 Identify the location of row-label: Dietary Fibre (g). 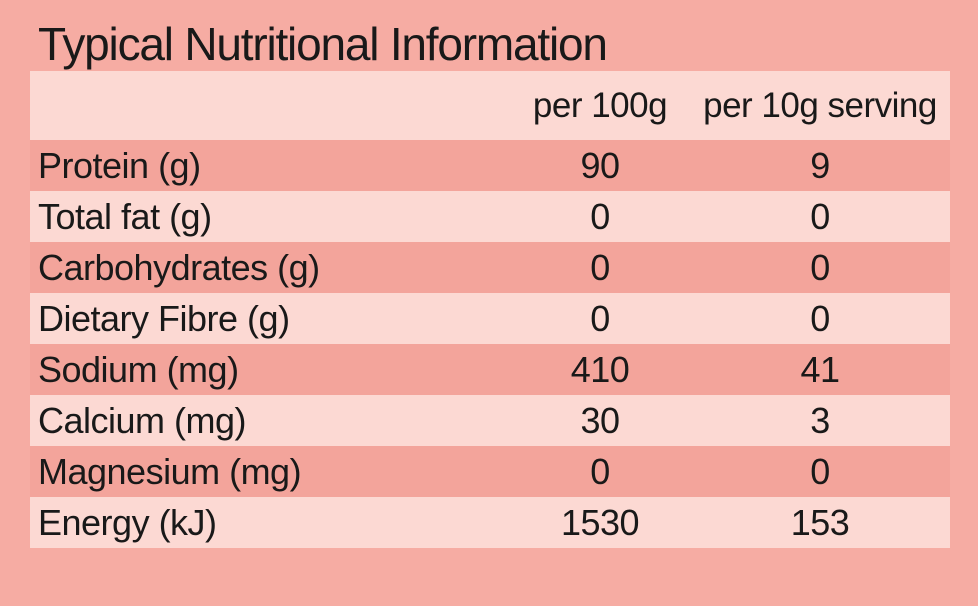
(164, 318).